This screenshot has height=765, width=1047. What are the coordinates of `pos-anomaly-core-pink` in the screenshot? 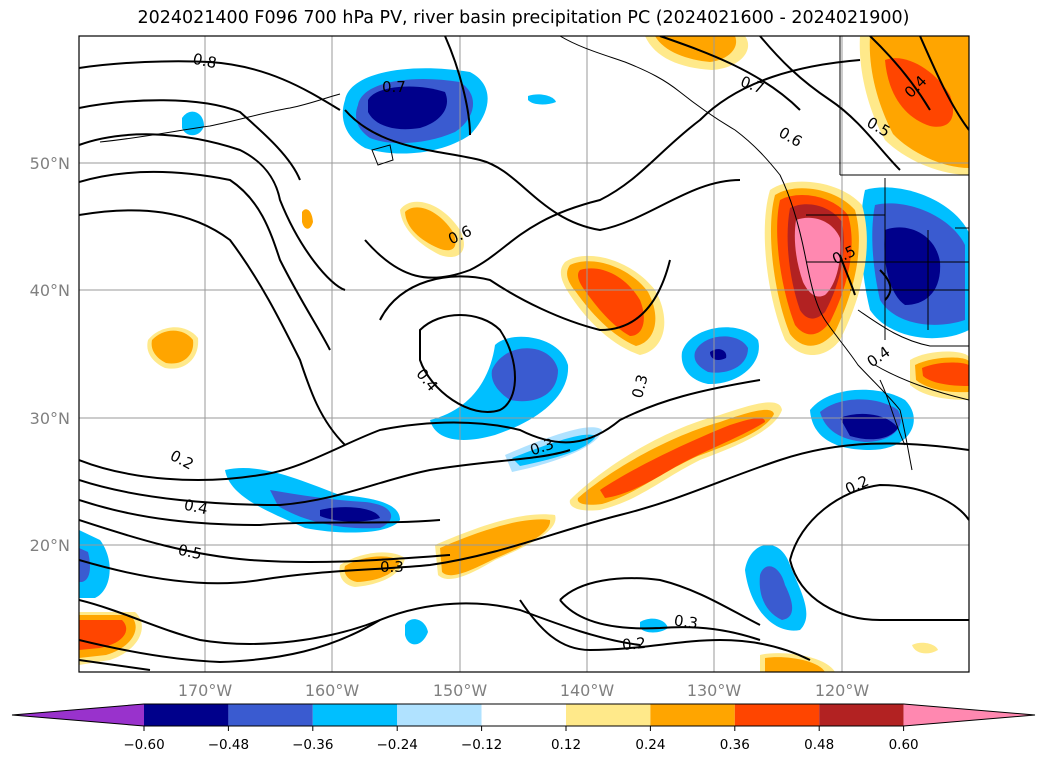 It's located at (817, 257).